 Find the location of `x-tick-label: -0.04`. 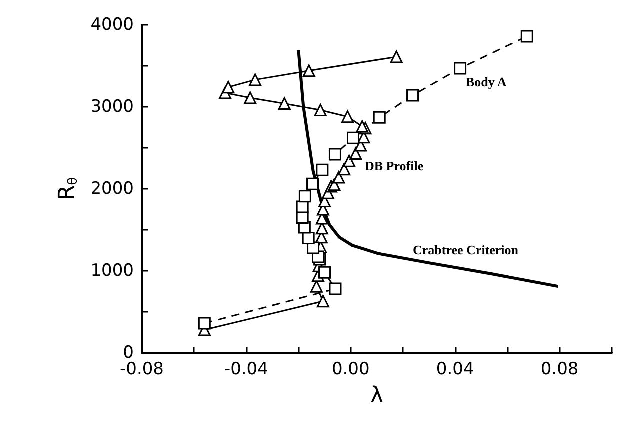

x-tick-label: -0.04 is located at coordinates (246, 370).